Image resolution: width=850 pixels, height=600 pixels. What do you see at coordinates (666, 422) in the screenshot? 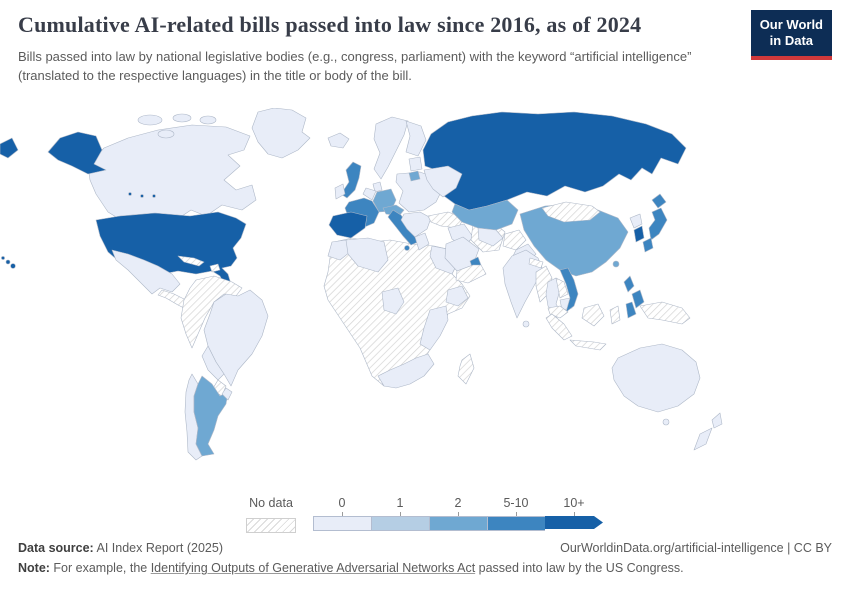
I see `country-australia-tasmania` at bounding box center [666, 422].